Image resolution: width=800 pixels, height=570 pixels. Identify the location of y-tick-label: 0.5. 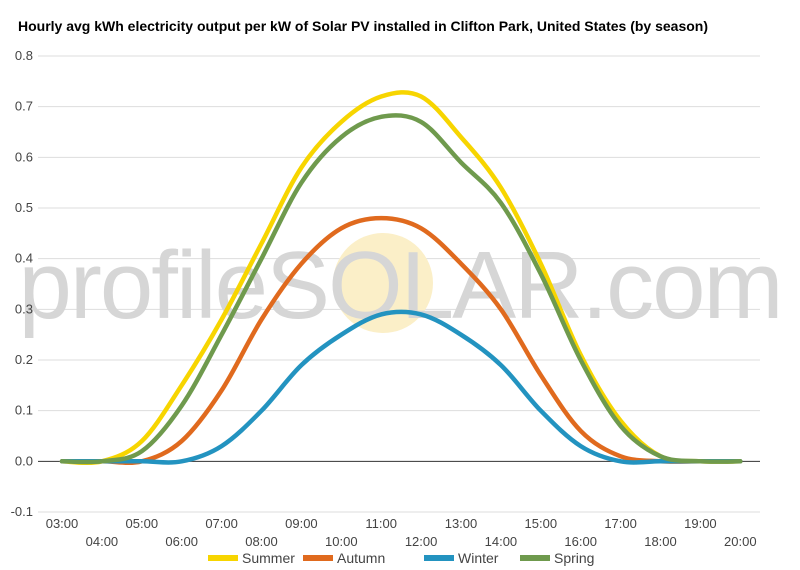
(24, 207).